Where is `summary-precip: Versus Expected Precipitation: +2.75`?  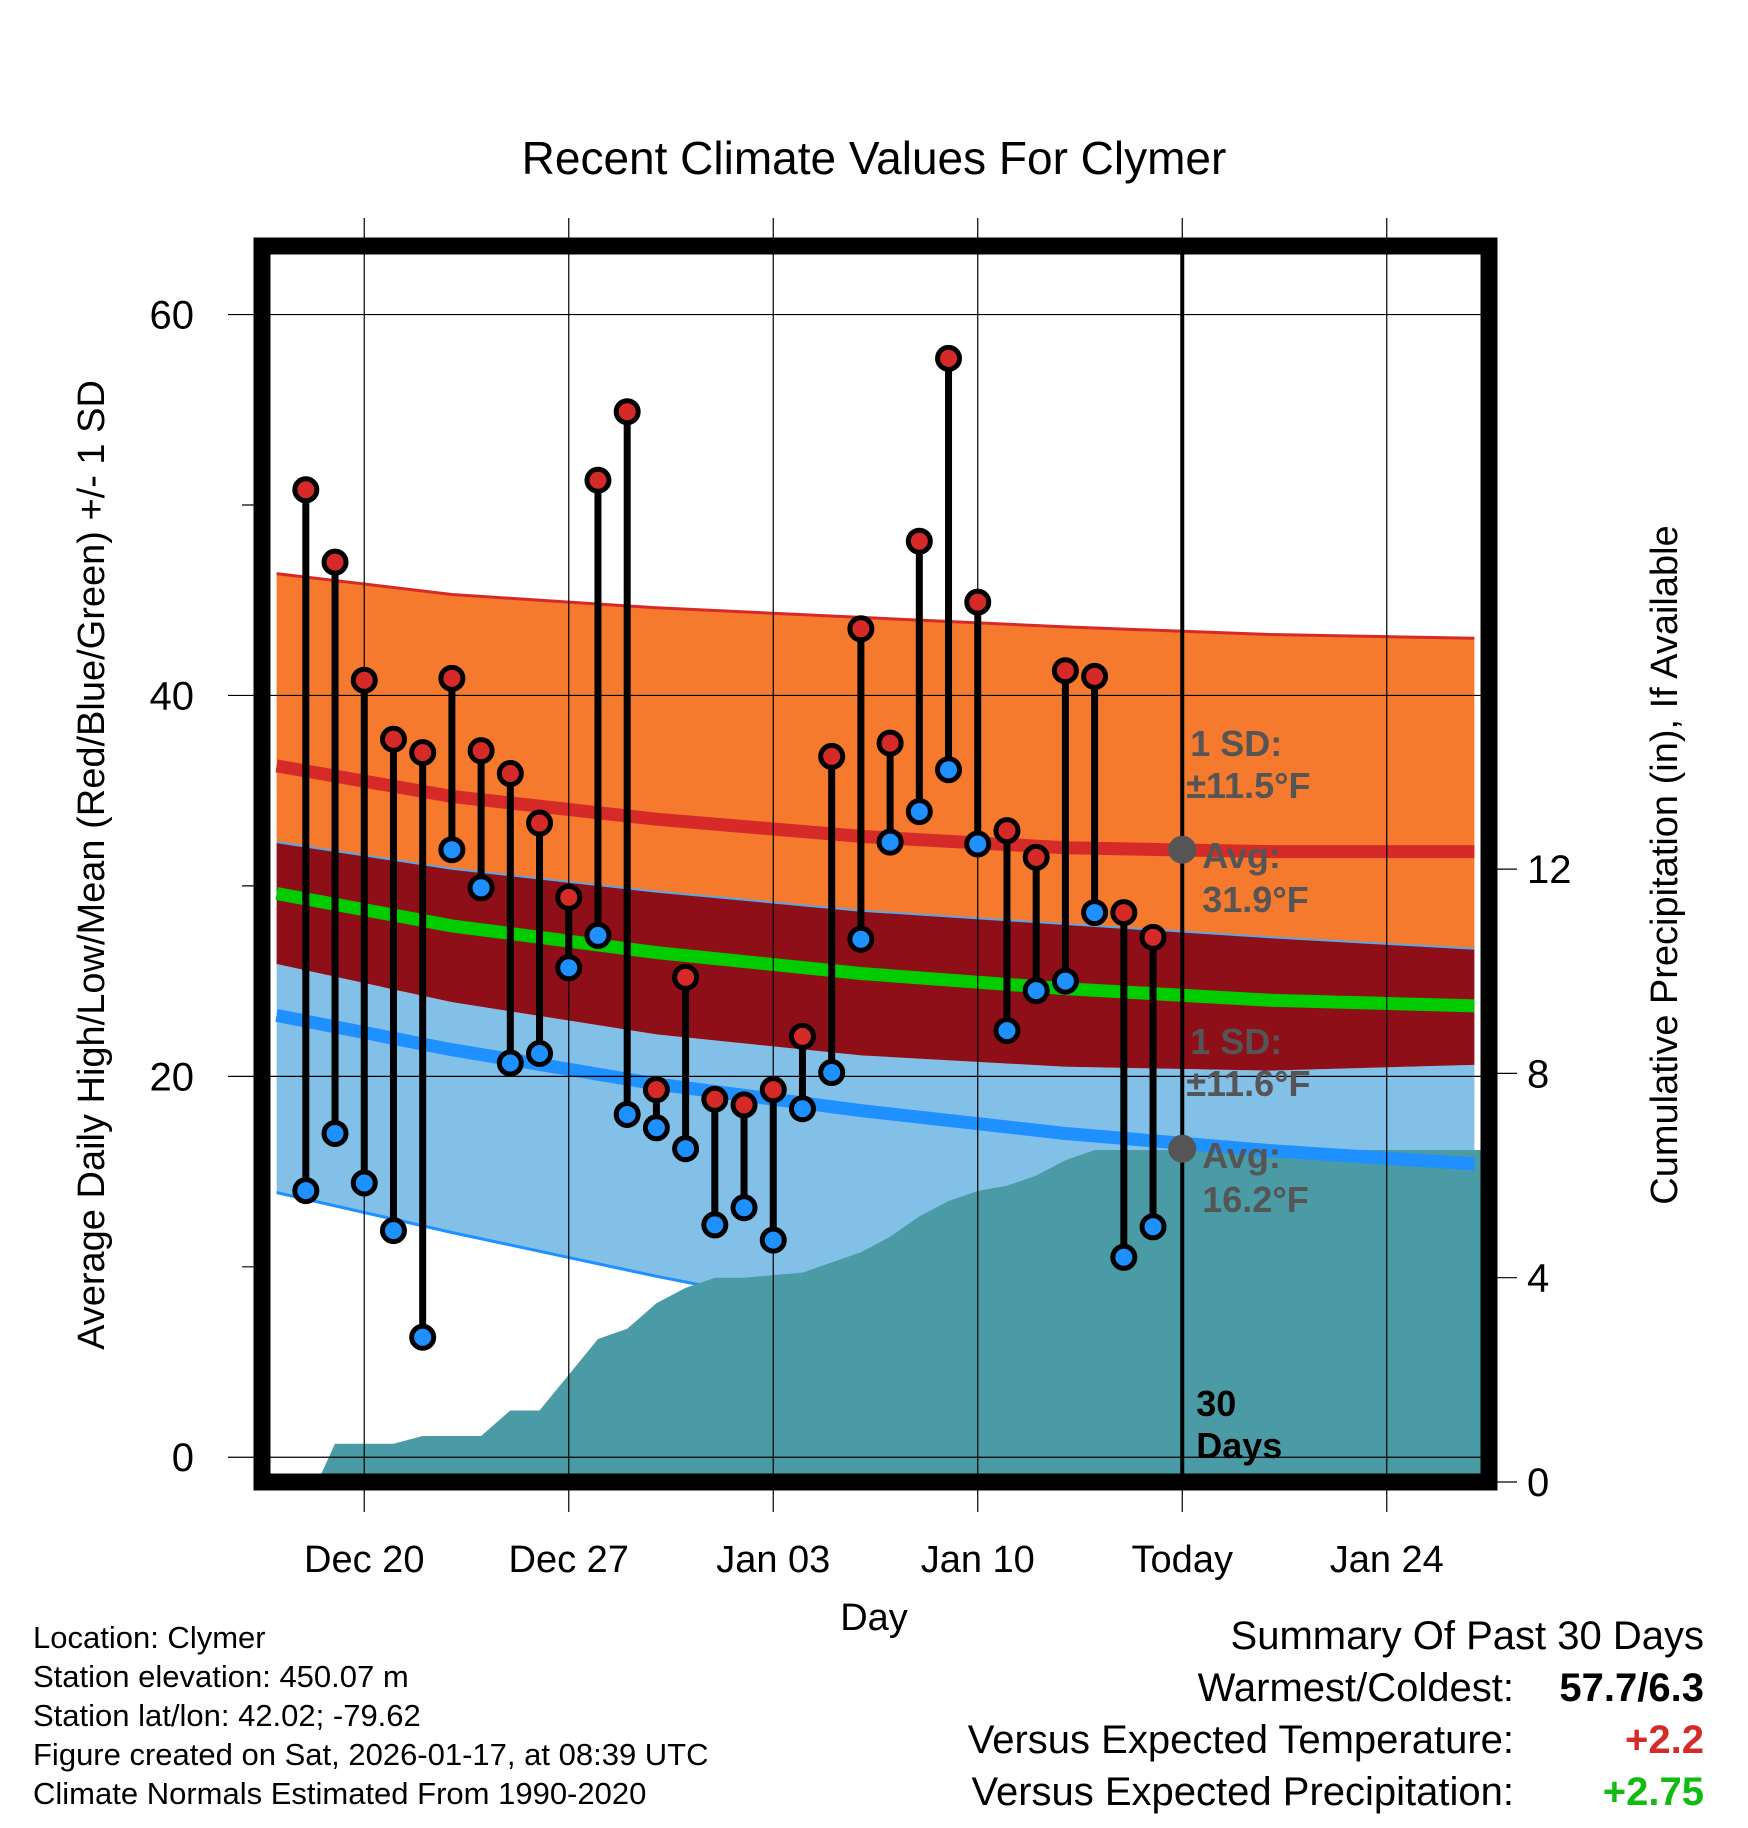 summary-precip: Versus Expected Precipitation: +2.75 is located at coordinates (1337, 1792).